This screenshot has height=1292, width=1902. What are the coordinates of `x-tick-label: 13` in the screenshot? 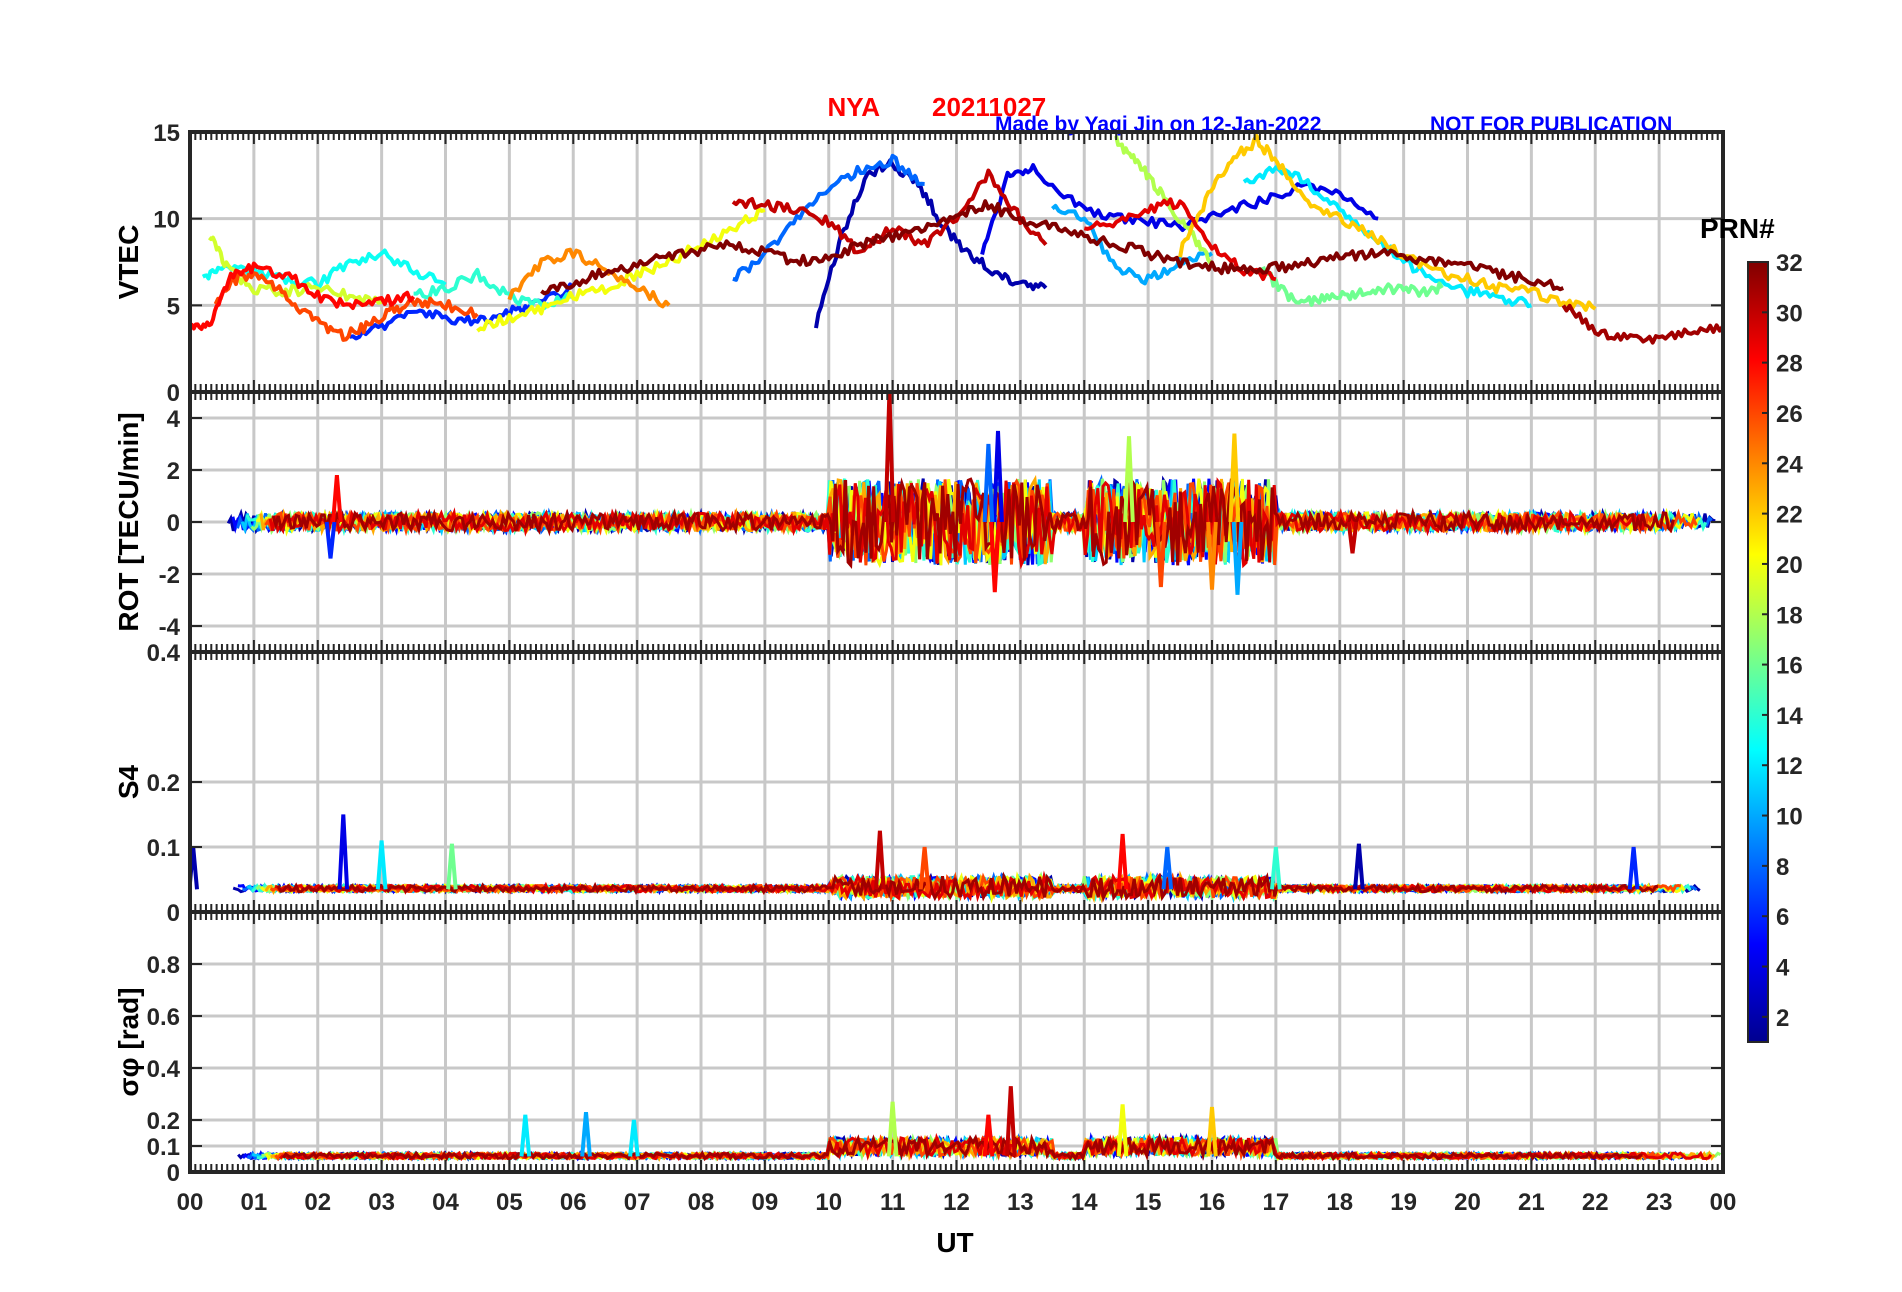 It's located at (1020, 1202).